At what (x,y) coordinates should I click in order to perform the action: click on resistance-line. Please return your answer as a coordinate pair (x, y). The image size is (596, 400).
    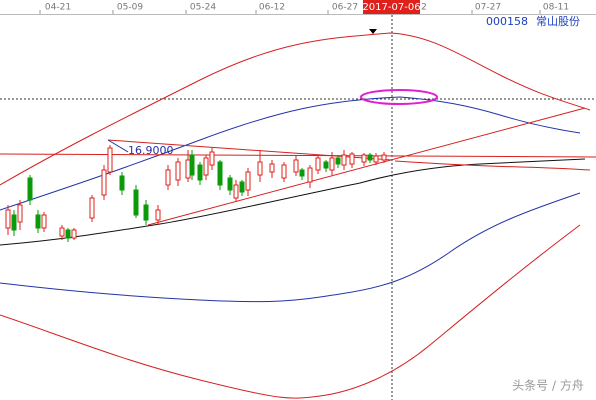
    Looking at the image, I should click on (298, 155).